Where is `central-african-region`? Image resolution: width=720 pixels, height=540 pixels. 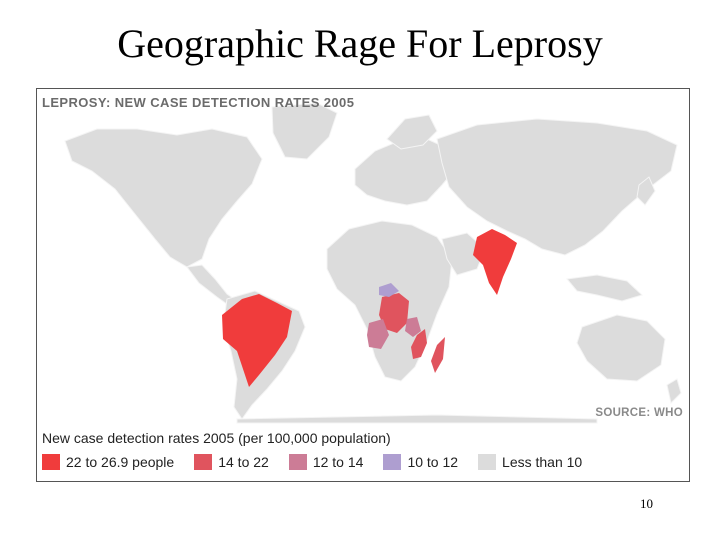 central-african-region is located at coordinates (389, 290).